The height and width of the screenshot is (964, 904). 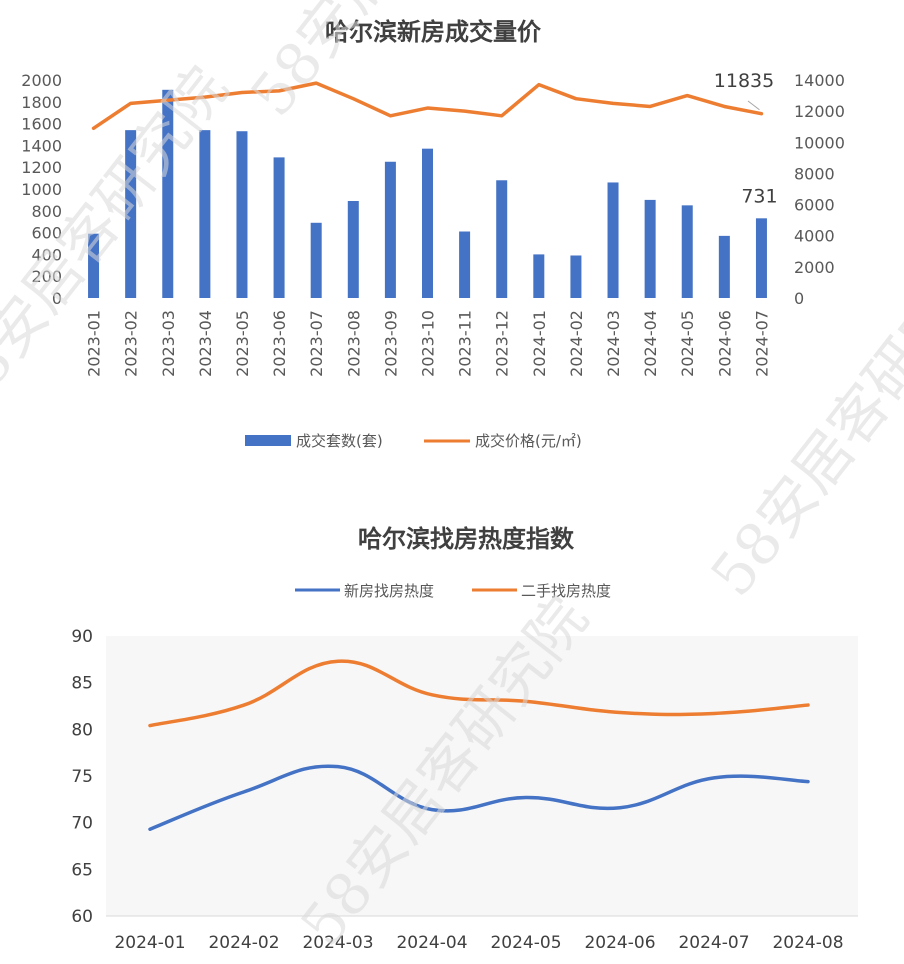 I want to click on x-tick-label: 2023-04, so click(x=205, y=343).